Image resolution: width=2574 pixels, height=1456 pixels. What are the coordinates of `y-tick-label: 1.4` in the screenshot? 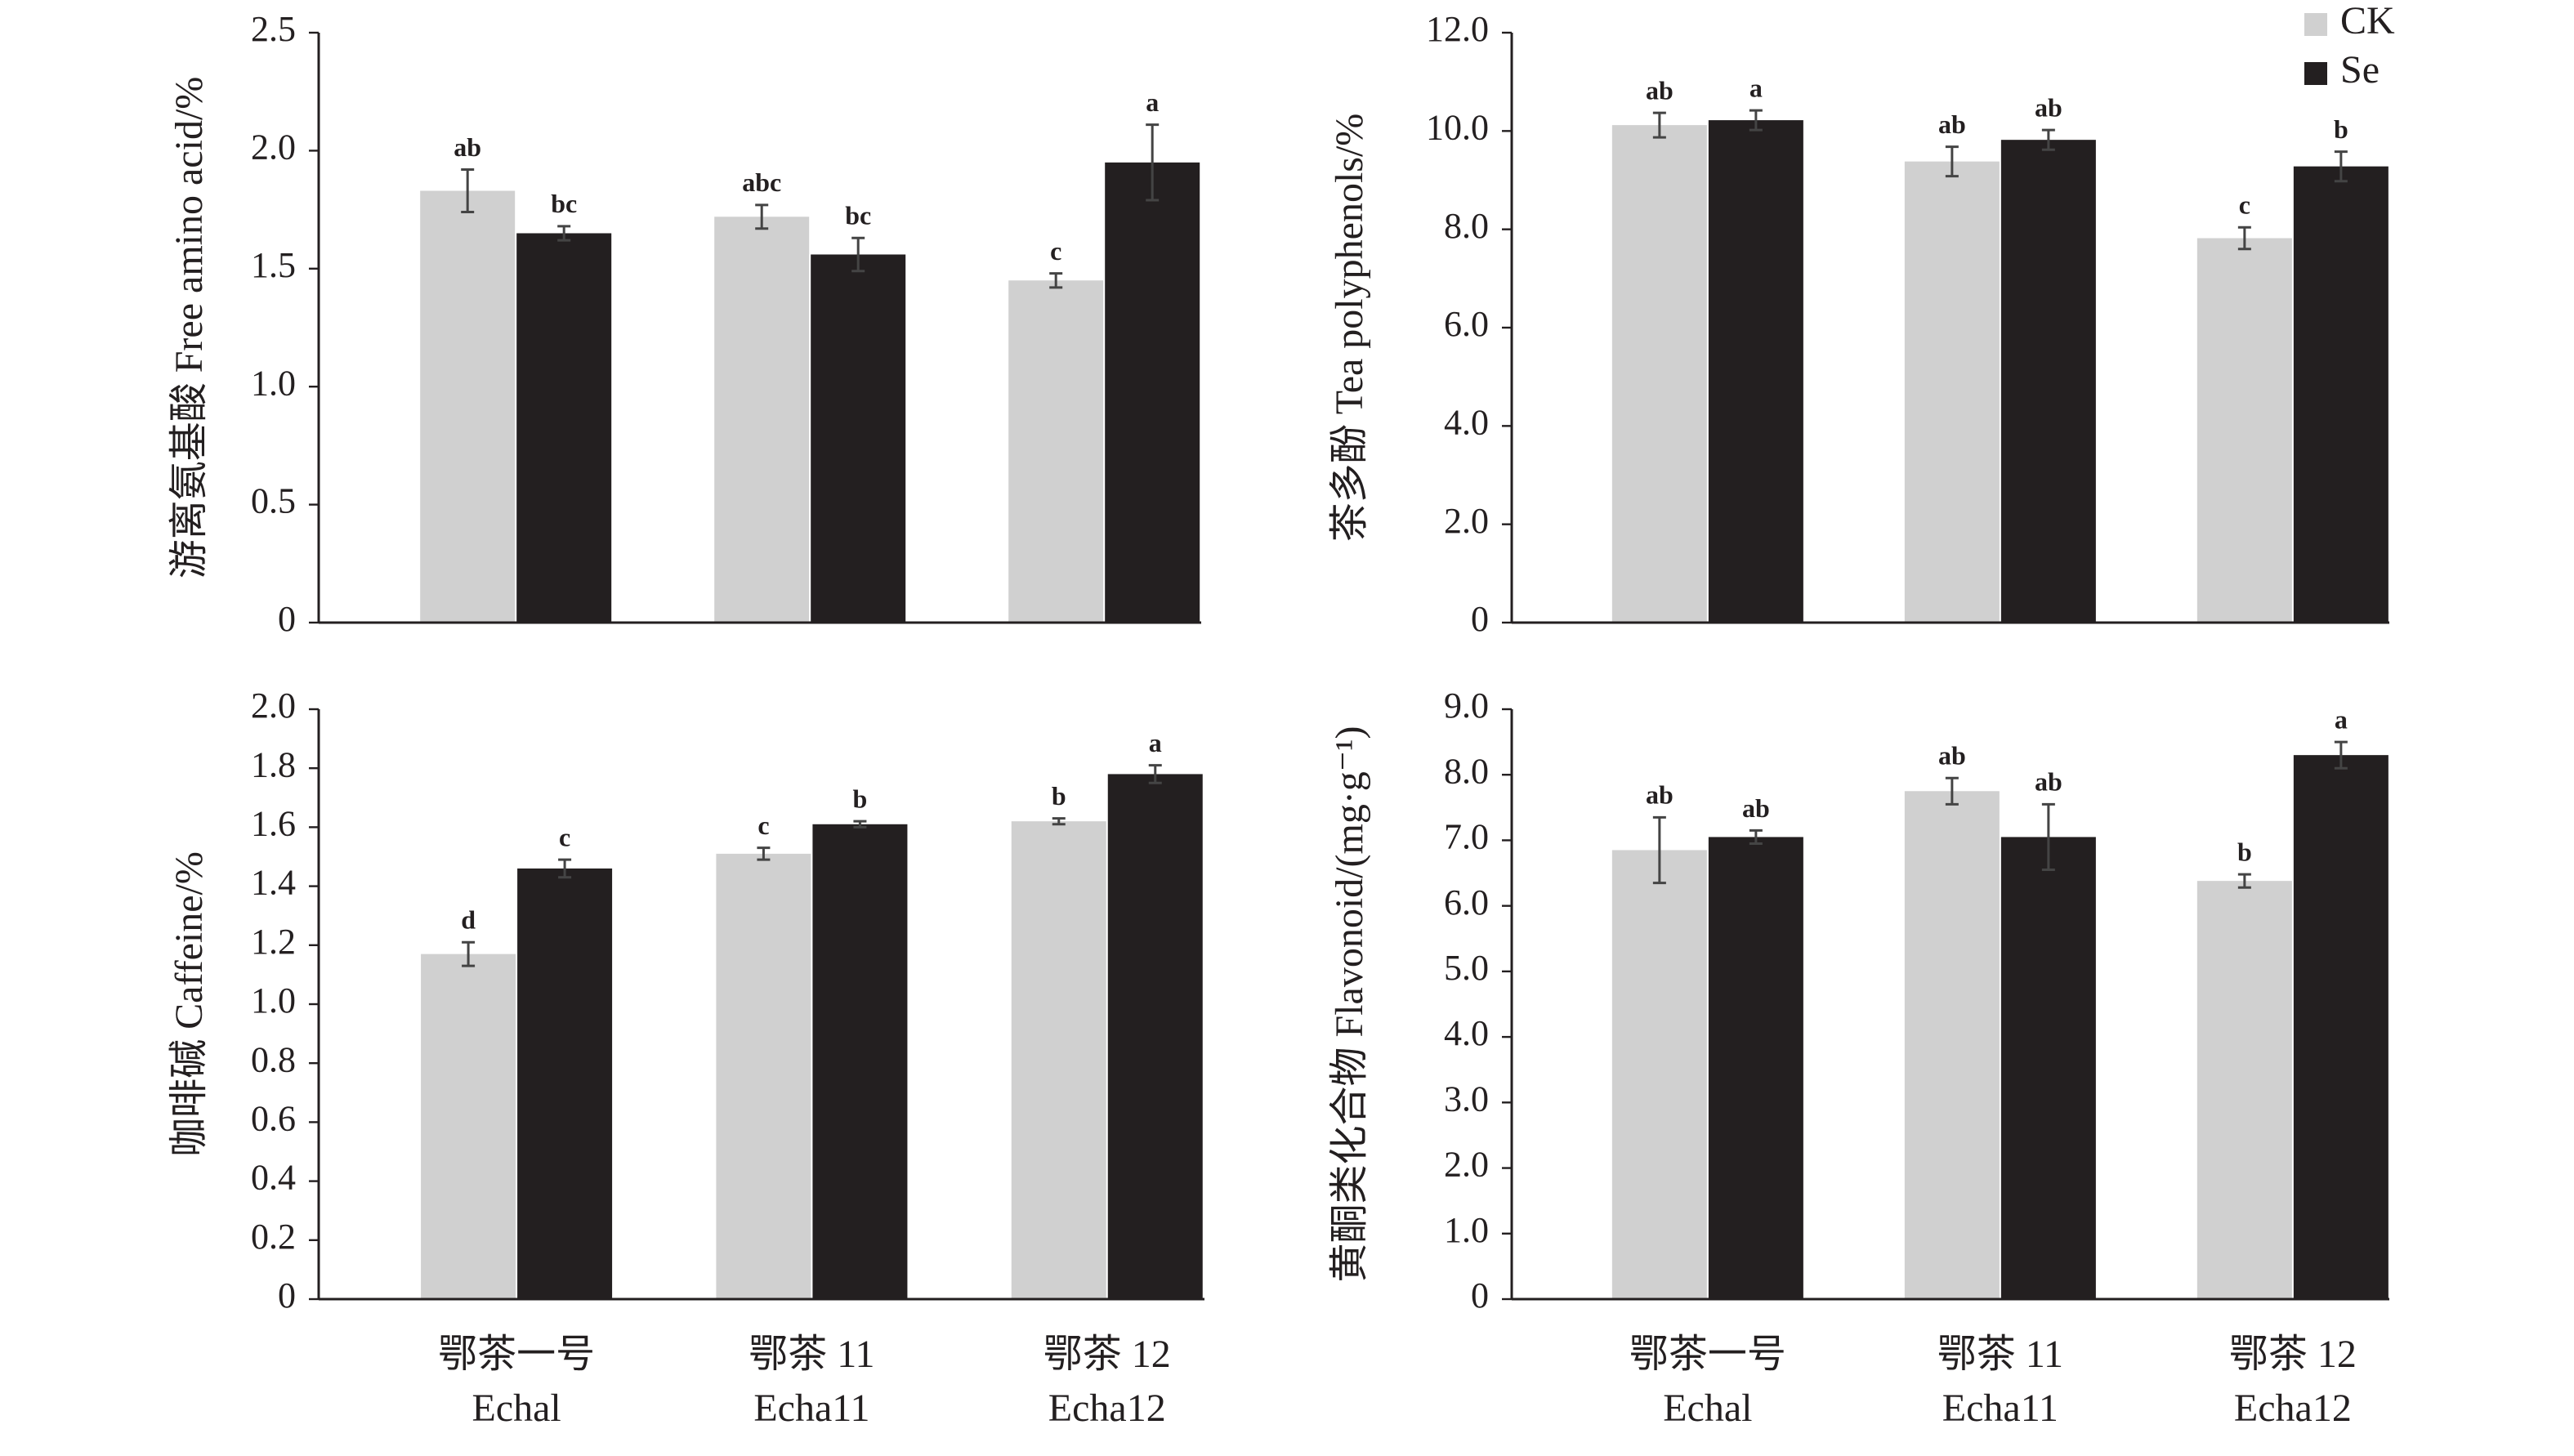 It's located at (273, 883).